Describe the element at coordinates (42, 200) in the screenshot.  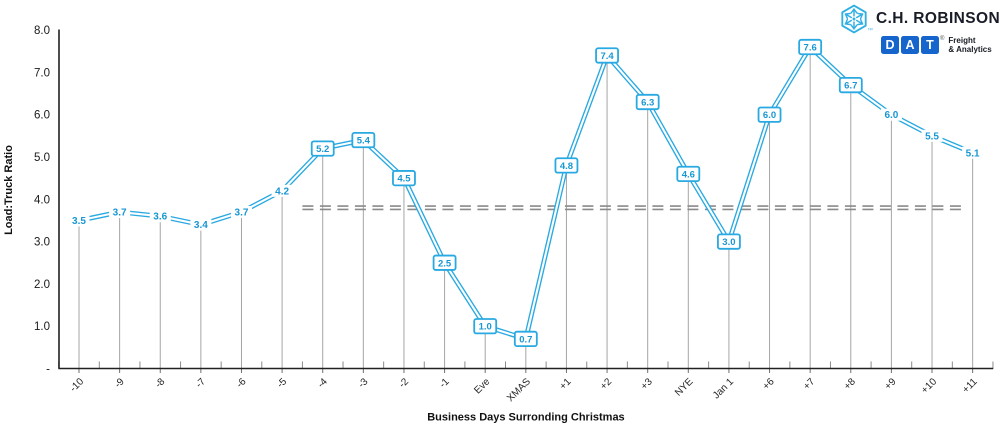
I see `y-tick-label: 4.0` at that location.